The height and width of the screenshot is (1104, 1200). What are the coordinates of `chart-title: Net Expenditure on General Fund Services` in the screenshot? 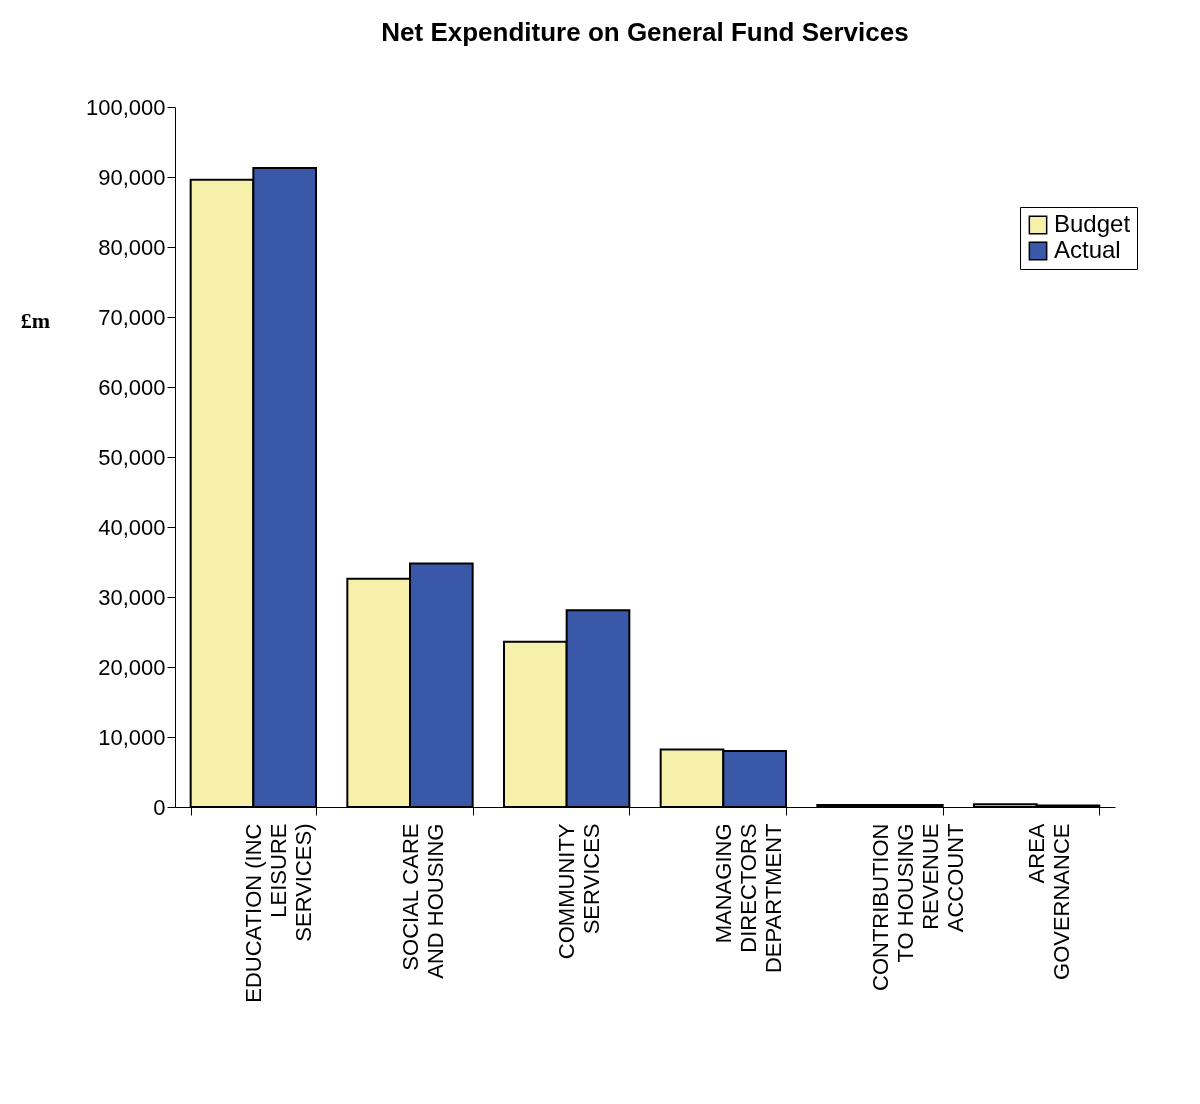 It's located at (645, 32).